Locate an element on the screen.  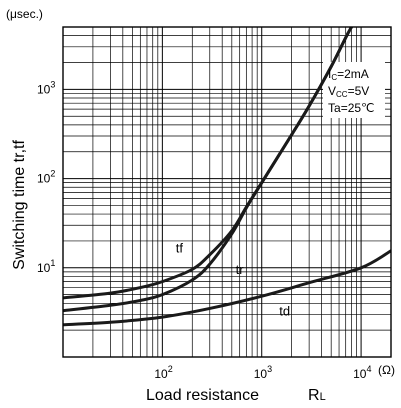
x-axis-label: Load resistance is located at coordinates (202, 395).